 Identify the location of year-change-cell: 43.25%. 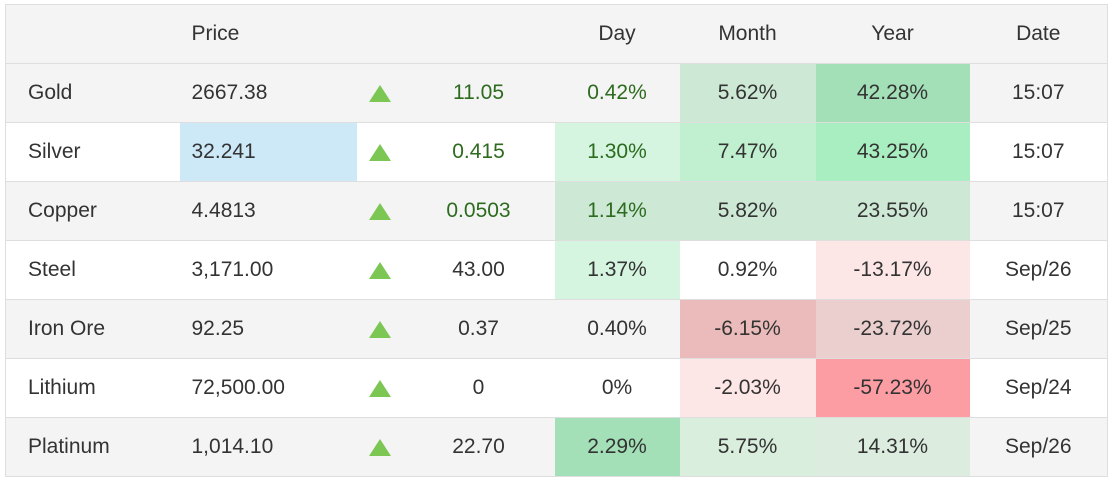
(892, 152).